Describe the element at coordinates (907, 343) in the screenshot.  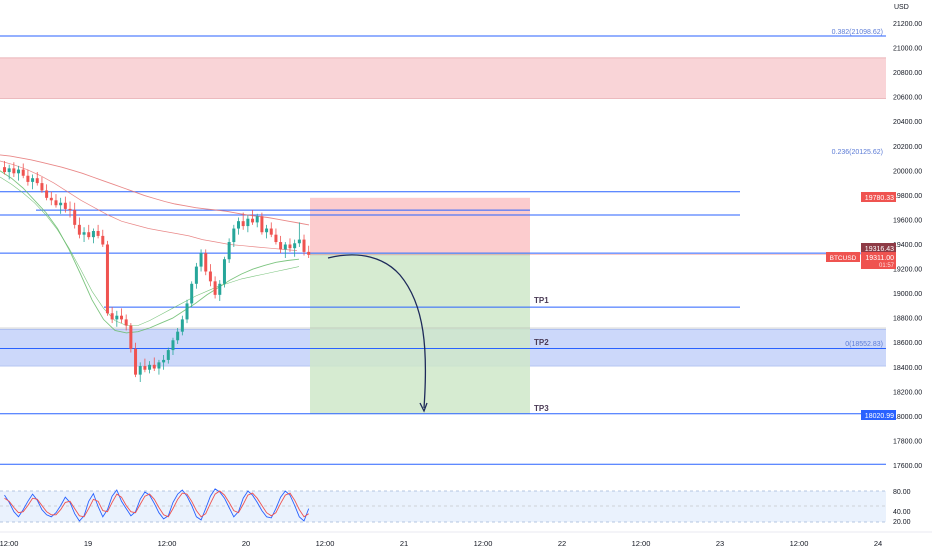
I see `price-tick-13: 18600.00` at that location.